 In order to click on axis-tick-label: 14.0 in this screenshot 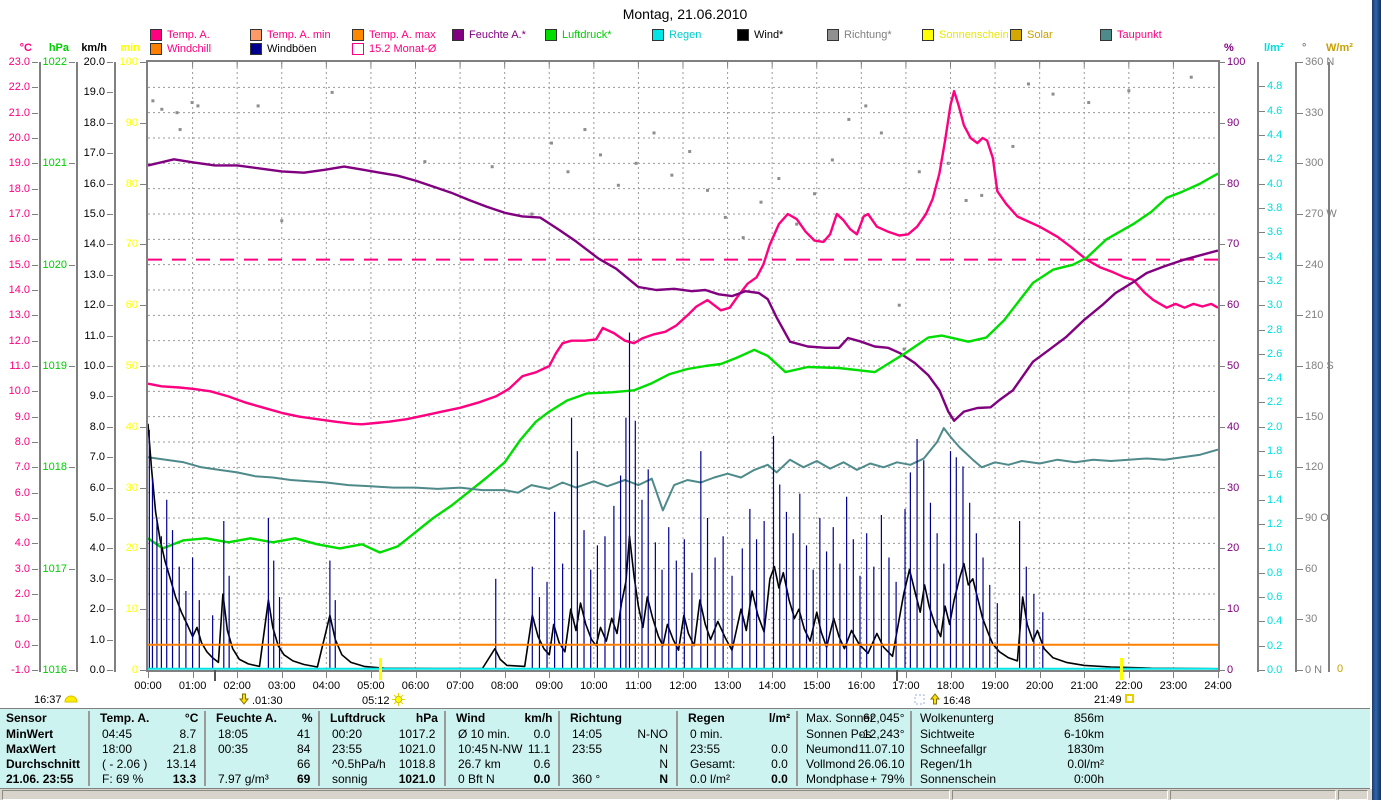, I will do `click(19, 290)`.